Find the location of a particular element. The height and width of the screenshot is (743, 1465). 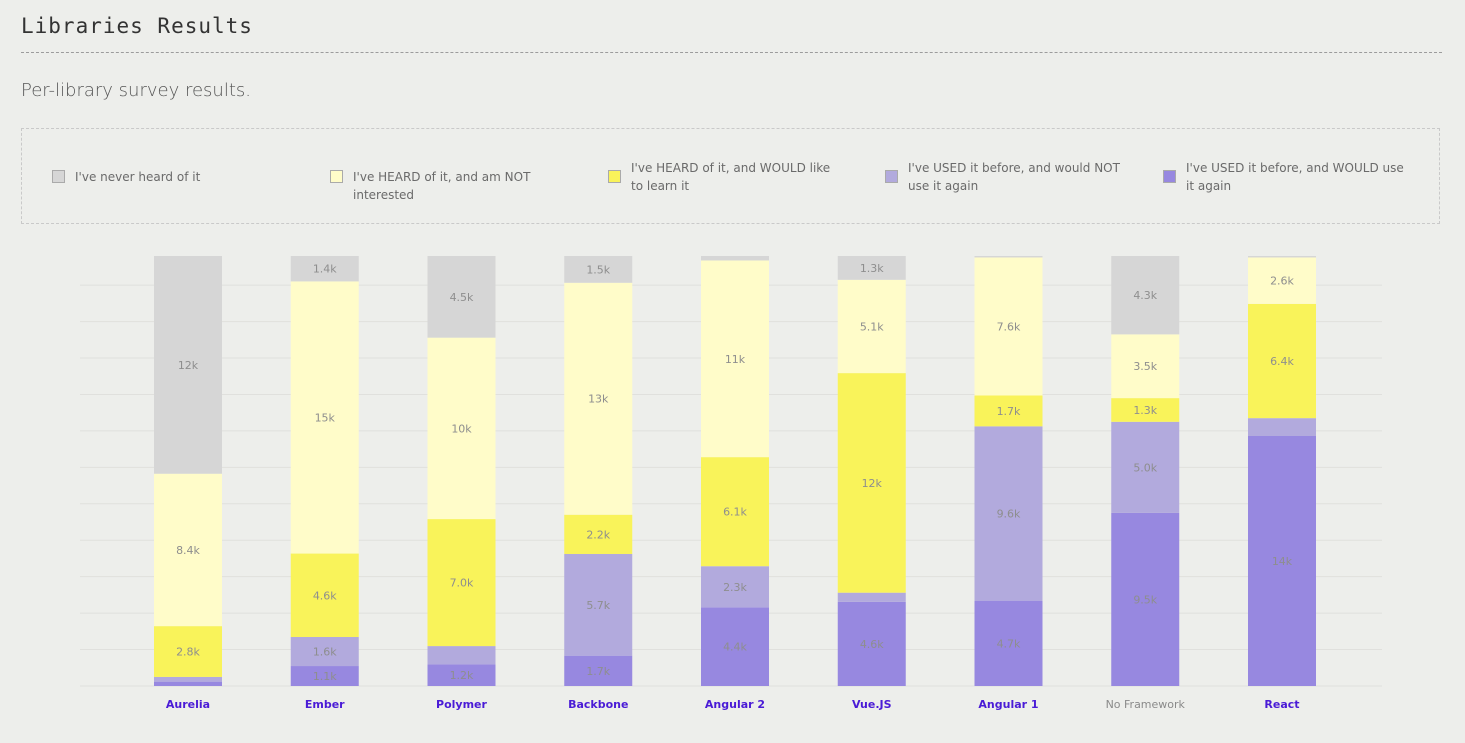

data-label: 8.4k is located at coordinates (188, 550).